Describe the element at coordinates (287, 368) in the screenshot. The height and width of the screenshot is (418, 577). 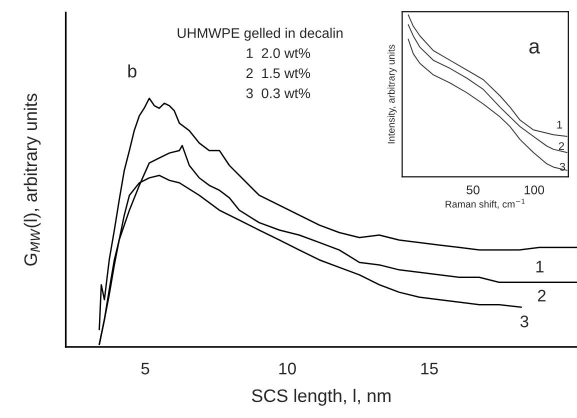
I see `x-tick-label: 10` at that location.